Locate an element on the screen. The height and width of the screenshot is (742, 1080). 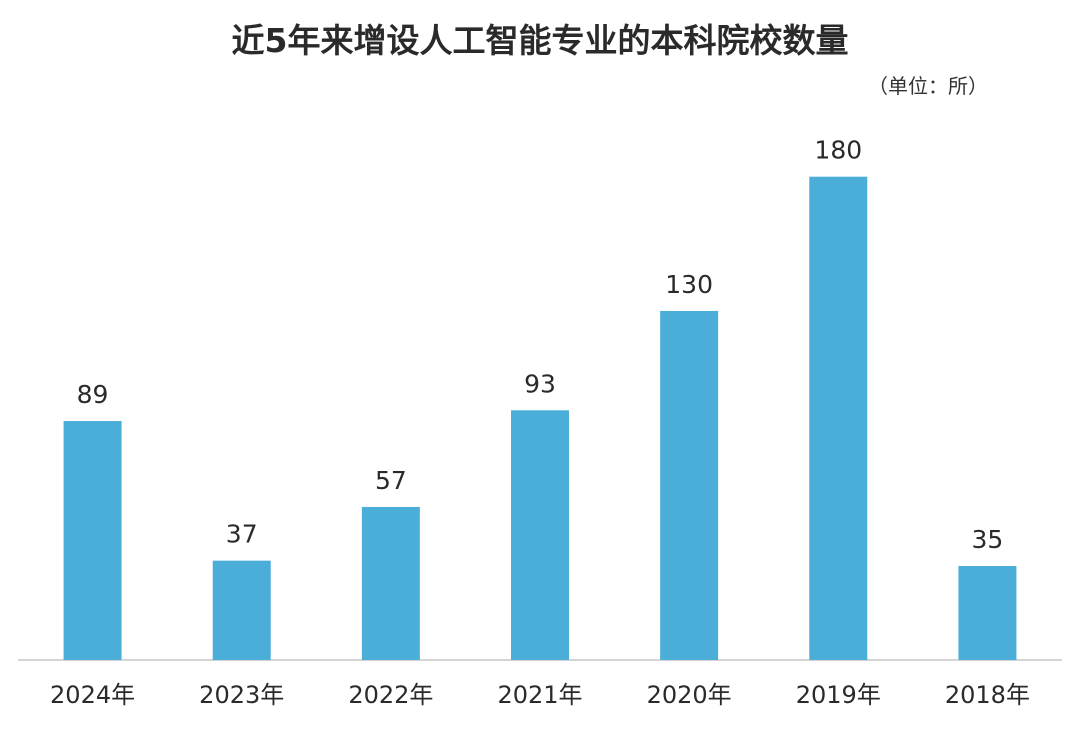
x-tick-label: 2019年 is located at coordinates (838, 695).